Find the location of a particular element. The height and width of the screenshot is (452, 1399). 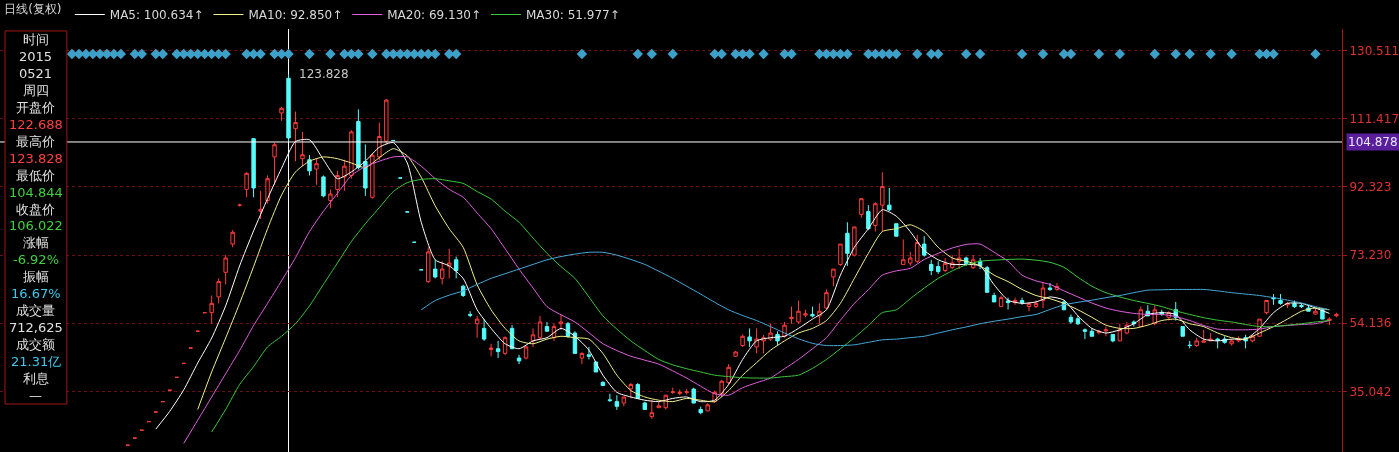

y-tick-label: 111.417 is located at coordinates (1374, 118).